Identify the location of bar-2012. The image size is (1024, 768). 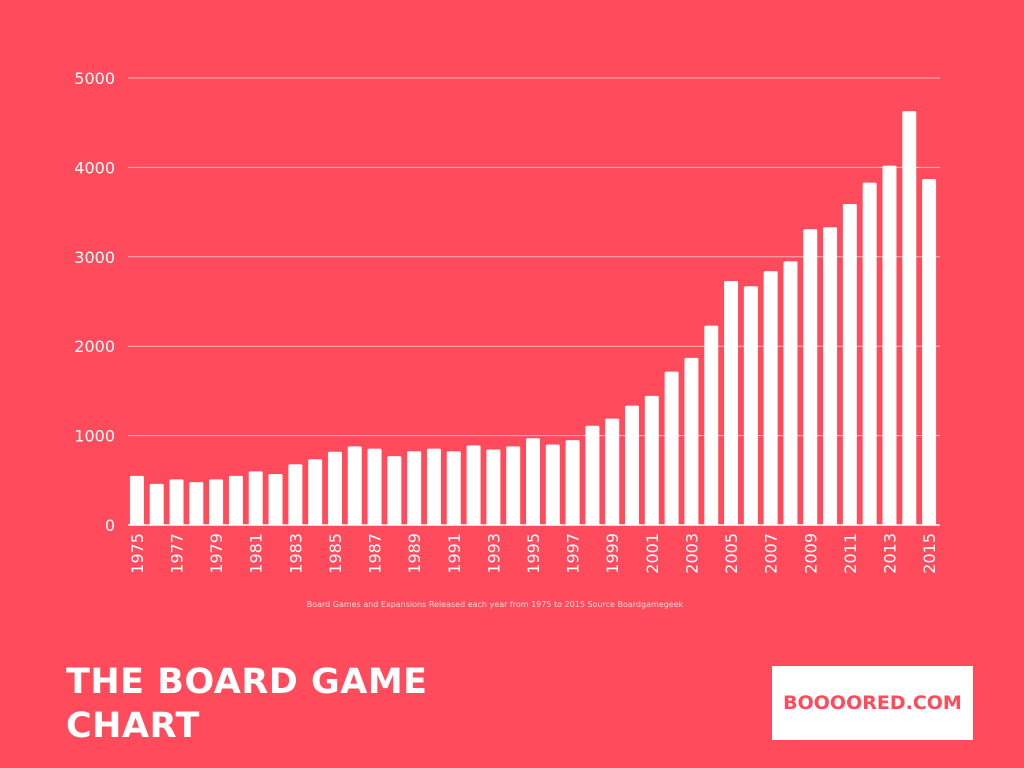
(869, 353).